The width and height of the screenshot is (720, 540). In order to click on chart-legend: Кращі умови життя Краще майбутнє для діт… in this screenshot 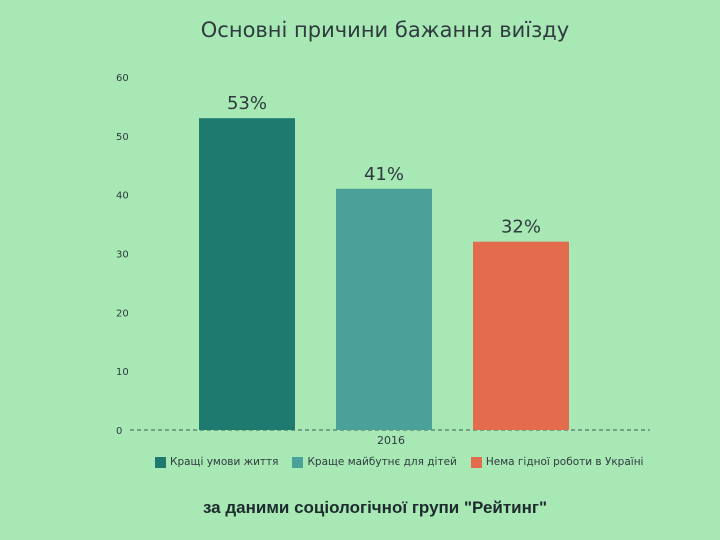, I will do `click(399, 462)`.